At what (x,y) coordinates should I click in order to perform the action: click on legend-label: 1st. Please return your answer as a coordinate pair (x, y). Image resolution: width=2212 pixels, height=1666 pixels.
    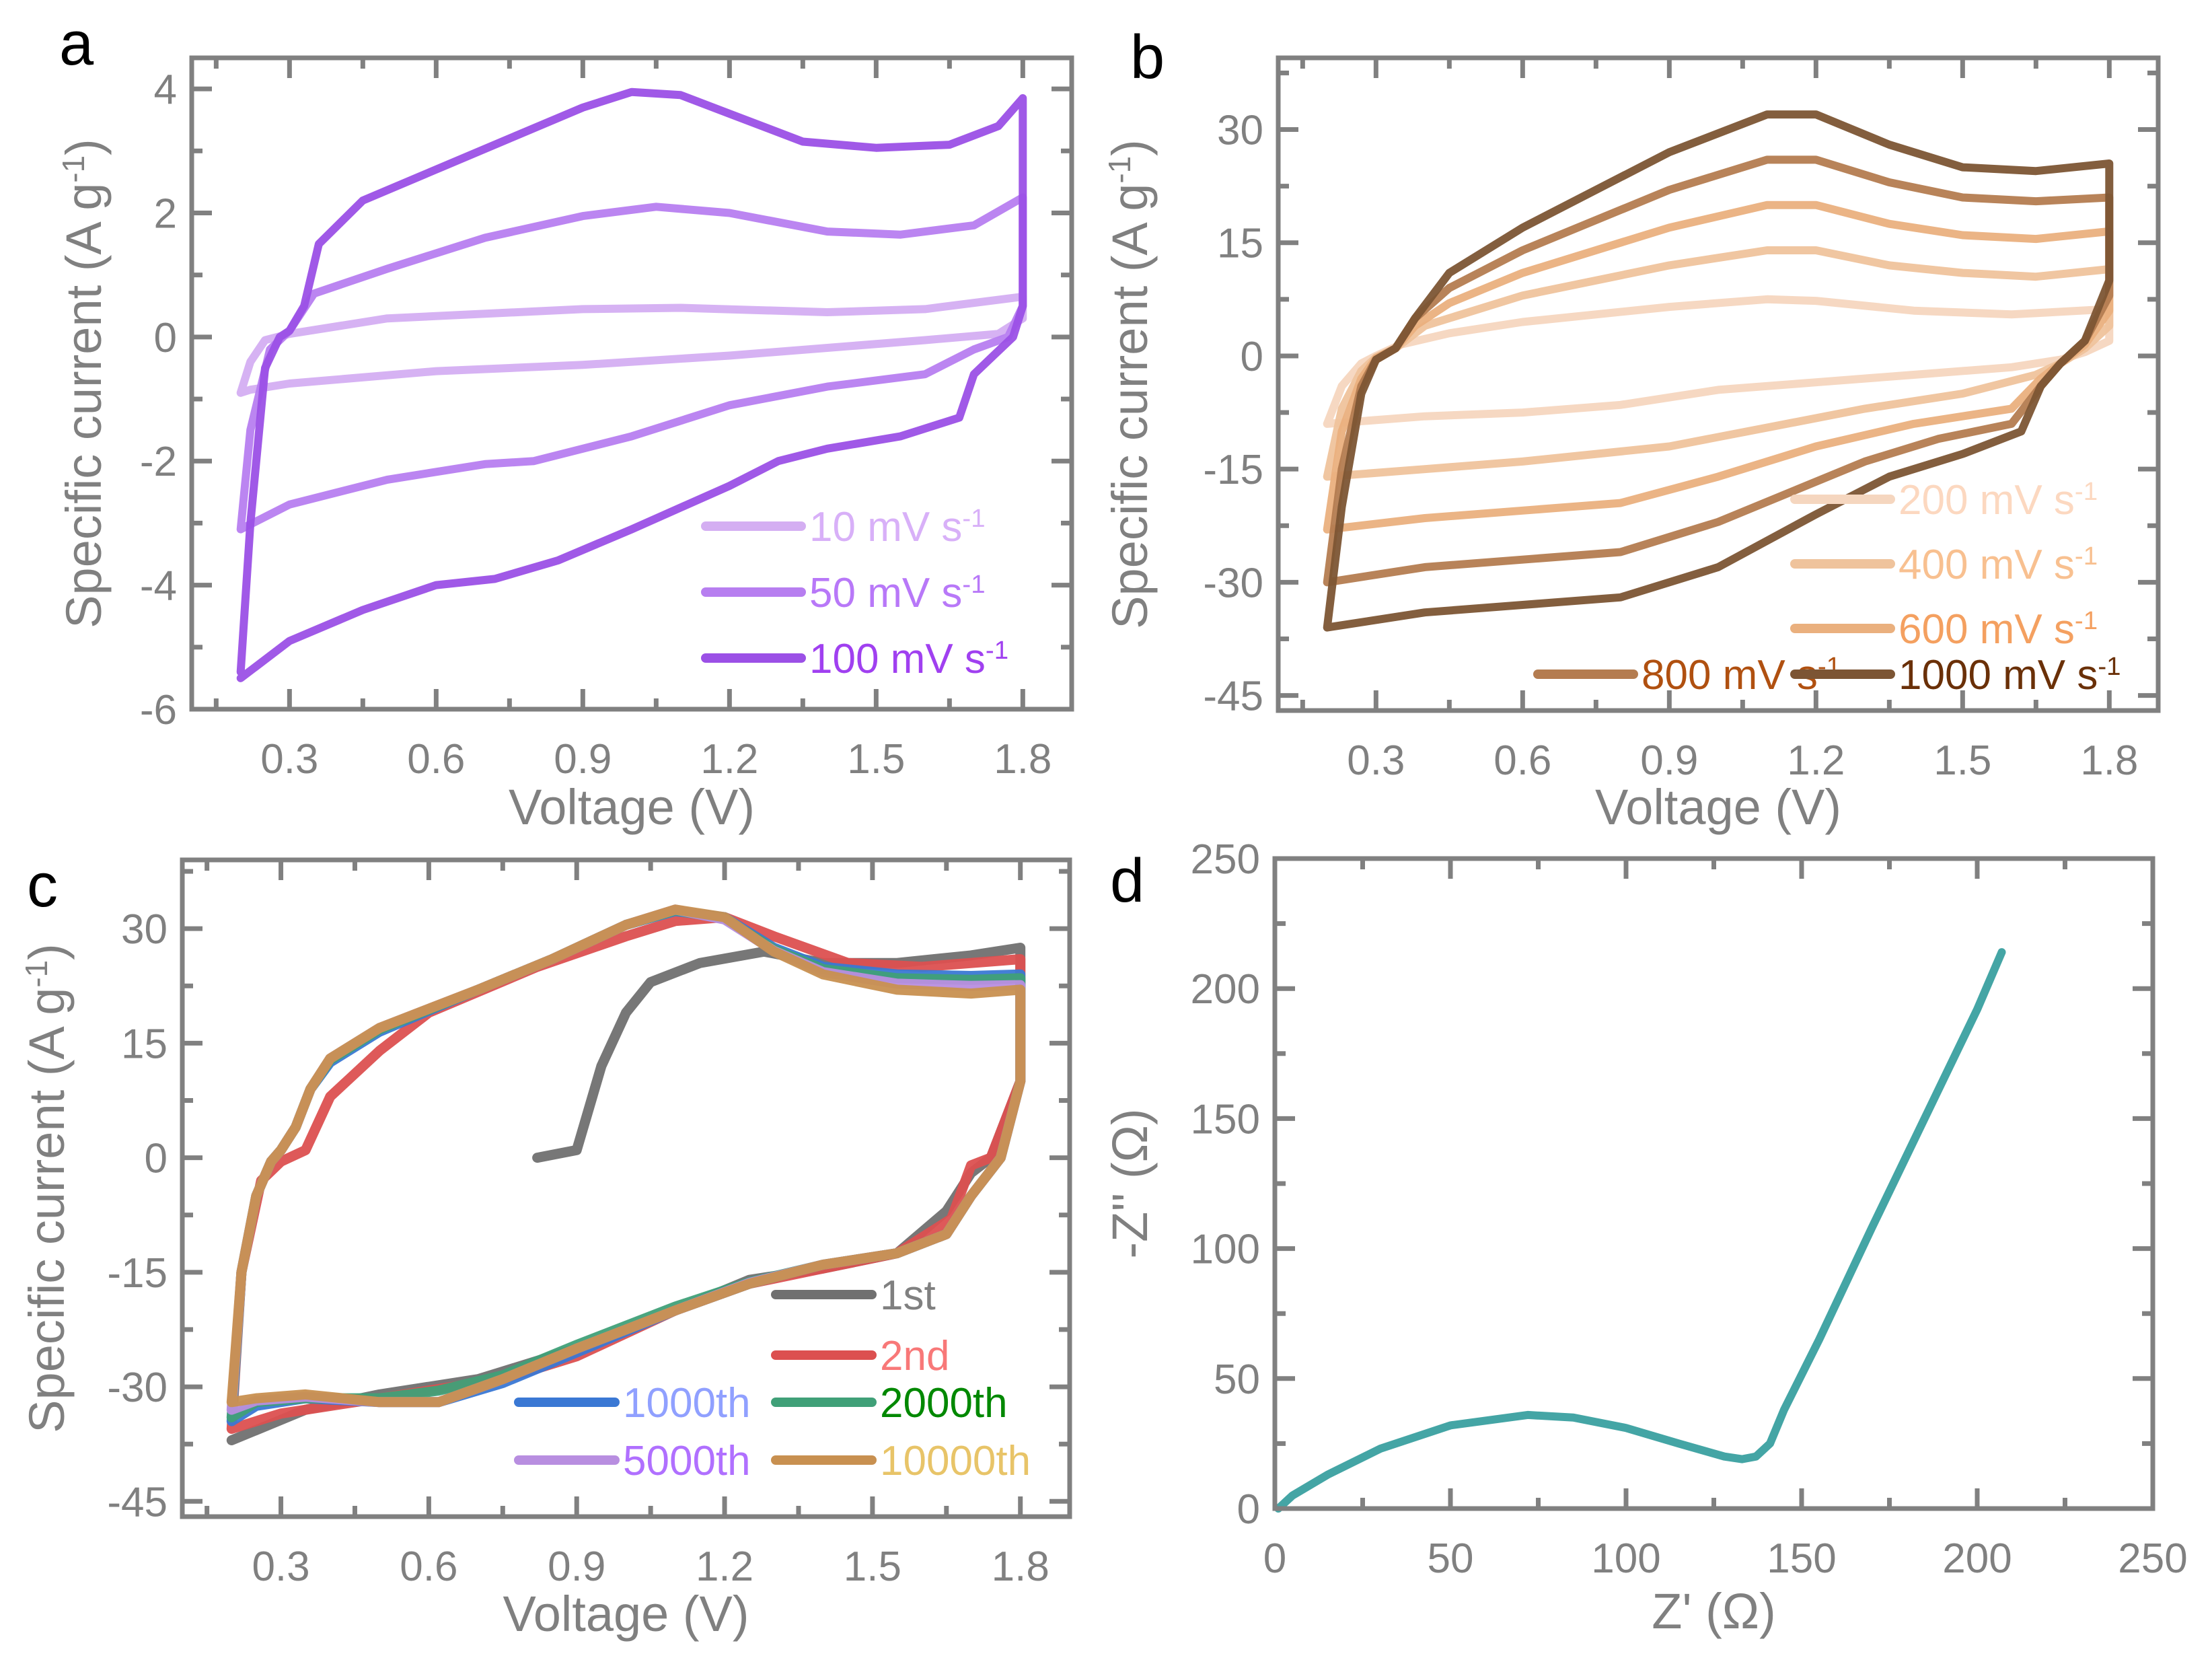
    Looking at the image, I should click on (908, 1295).